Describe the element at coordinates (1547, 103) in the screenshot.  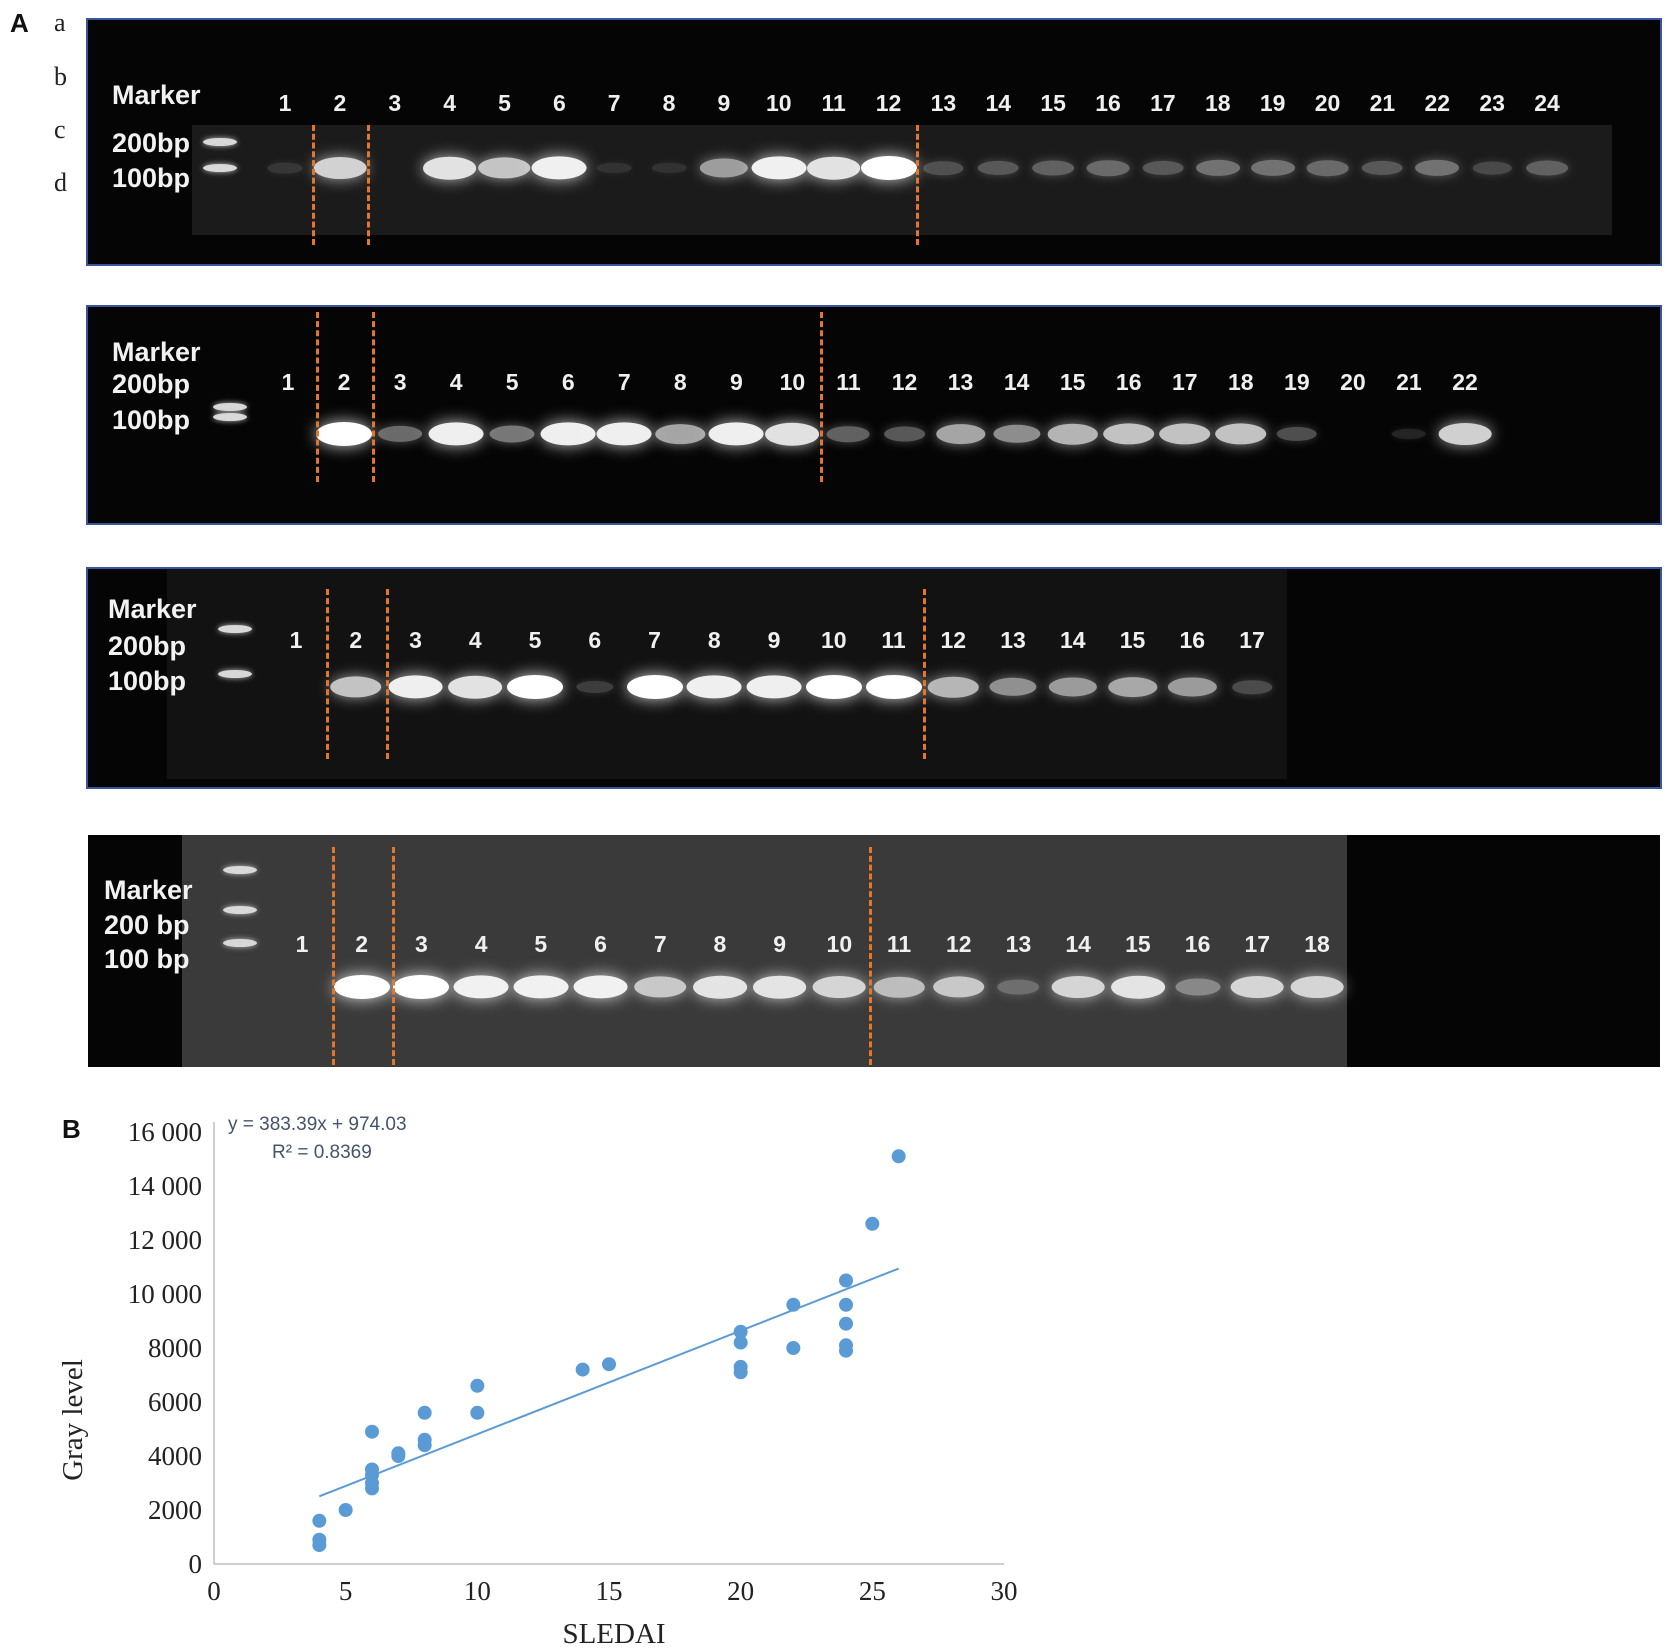
I see `lane-number: 24` at that location.